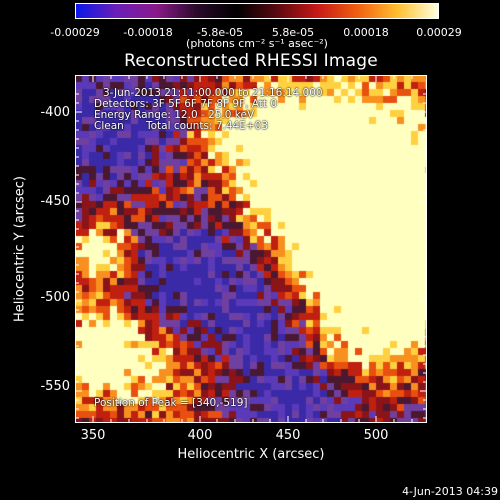 This screenshot has height=500, width=500. What do you see at coordinates (376, 435) in the screenshot?
I see `x-tick-label: 500` at bounding box center [376, 435].